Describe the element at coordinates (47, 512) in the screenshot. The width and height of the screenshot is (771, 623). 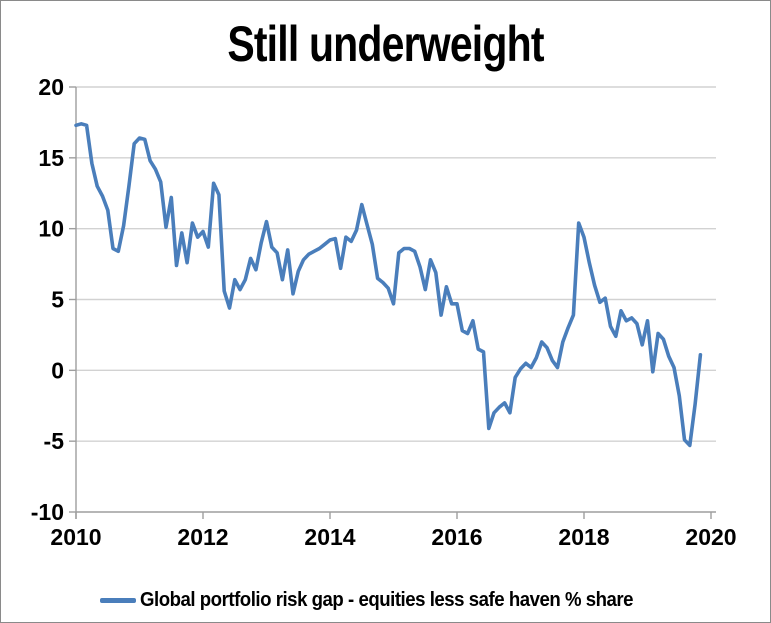
I see `y-tick-label: -10` at that location.